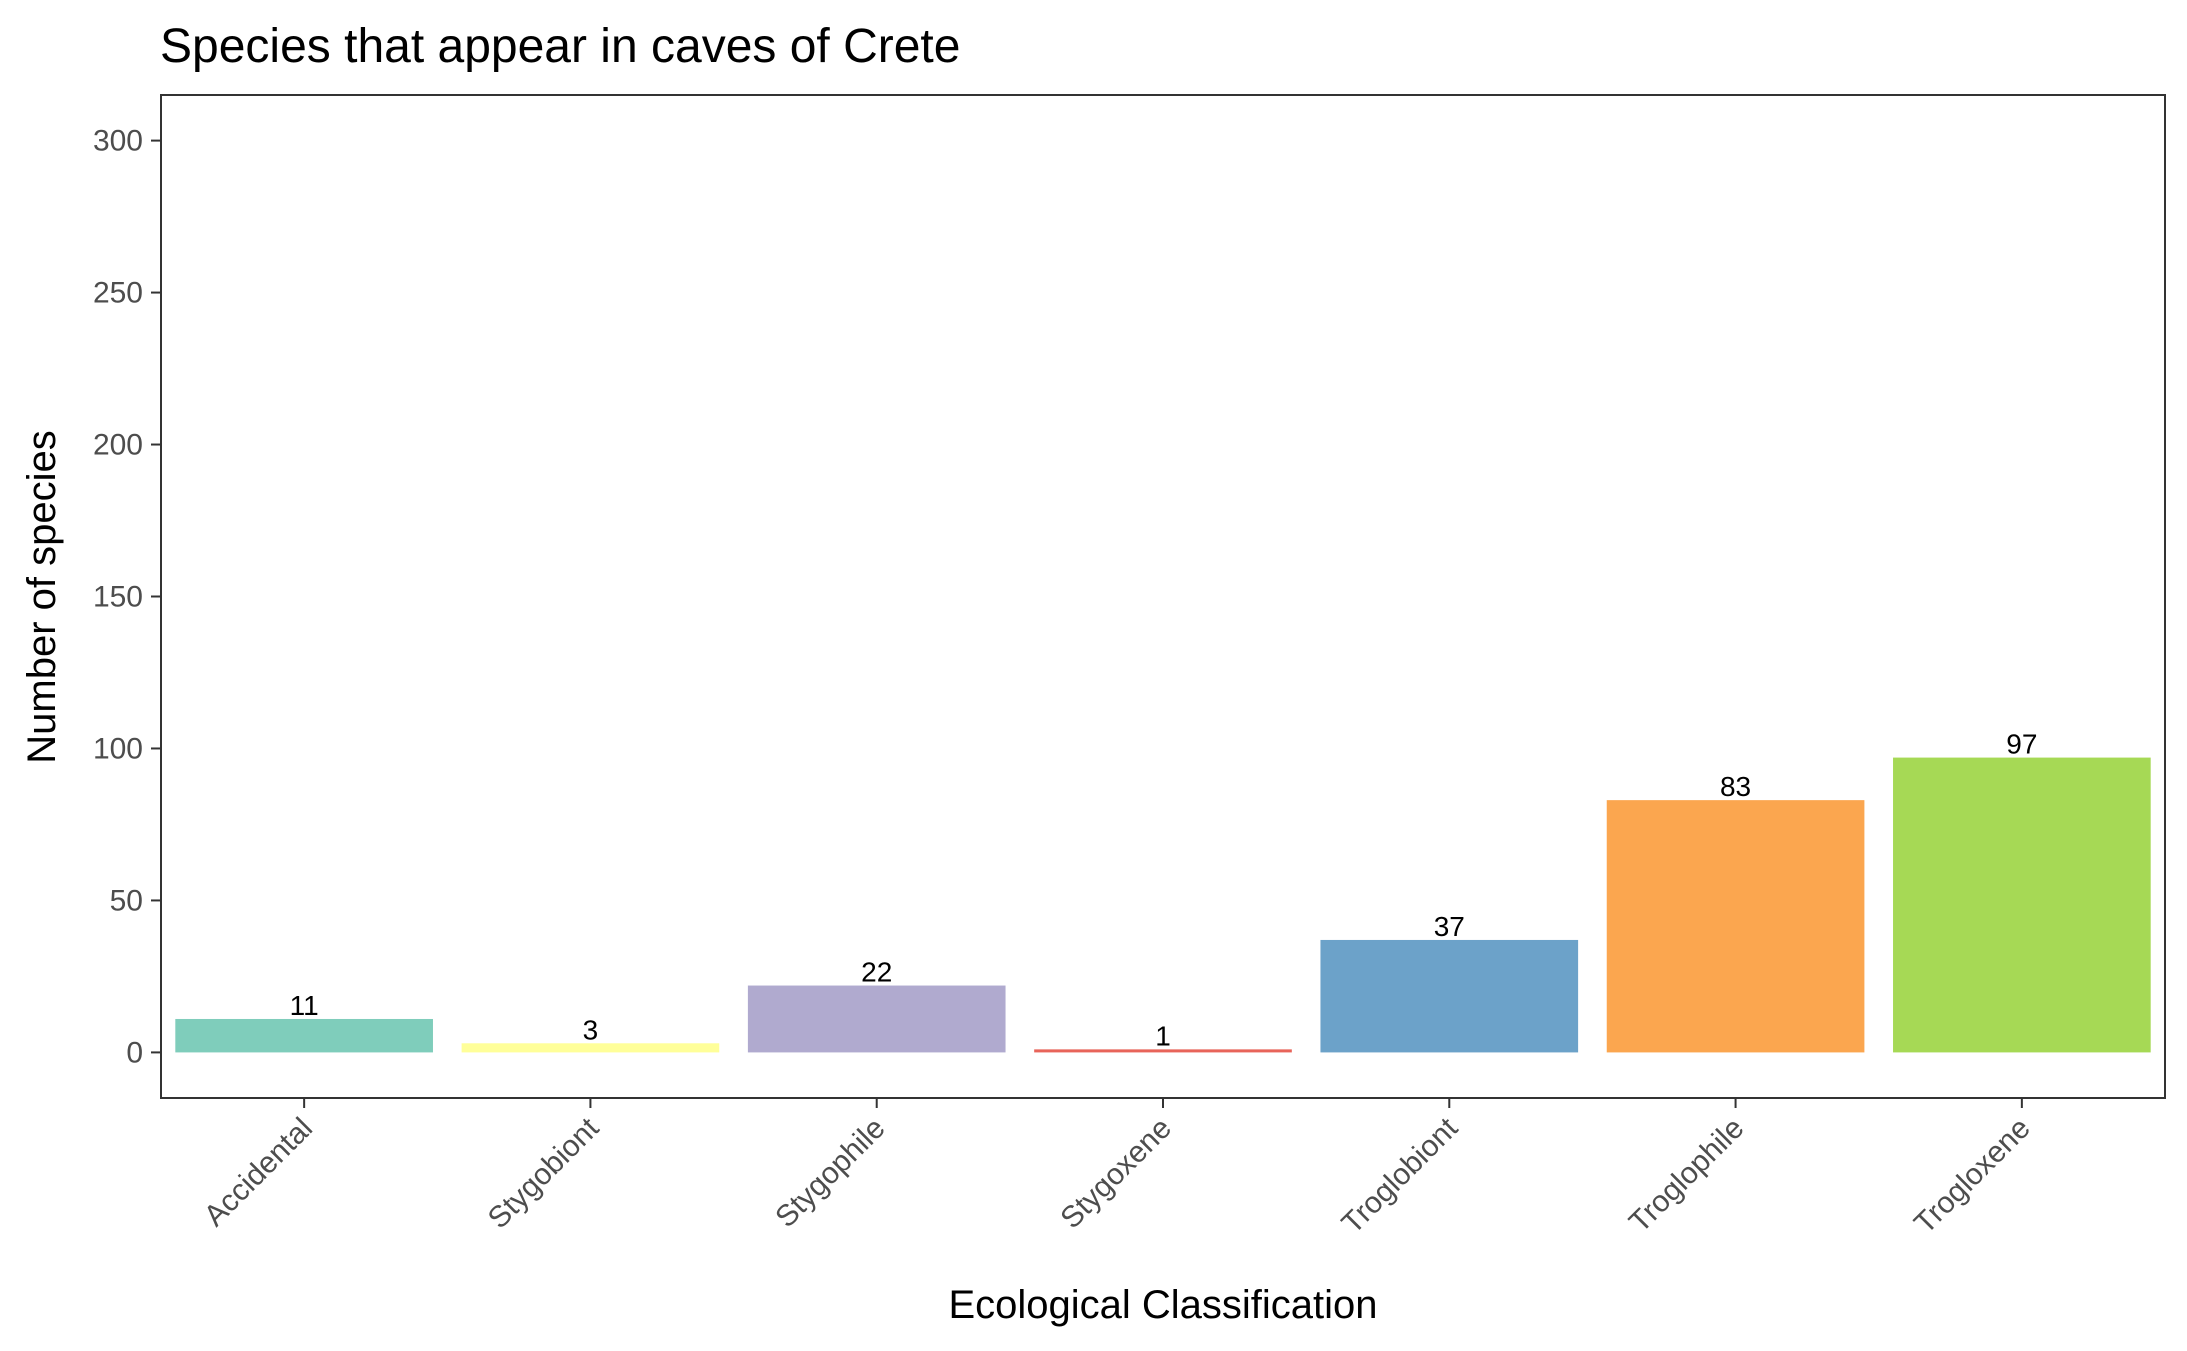 This screenshot has width=2187, height=1351. Describe the element at coordinates (1400, 1175) in the screenshot. I see `x-tick-label: Troglobiont` at that location.